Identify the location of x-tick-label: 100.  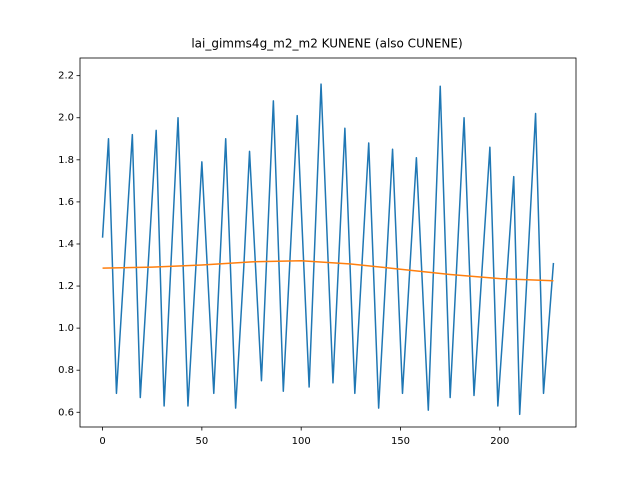
(301, 441).